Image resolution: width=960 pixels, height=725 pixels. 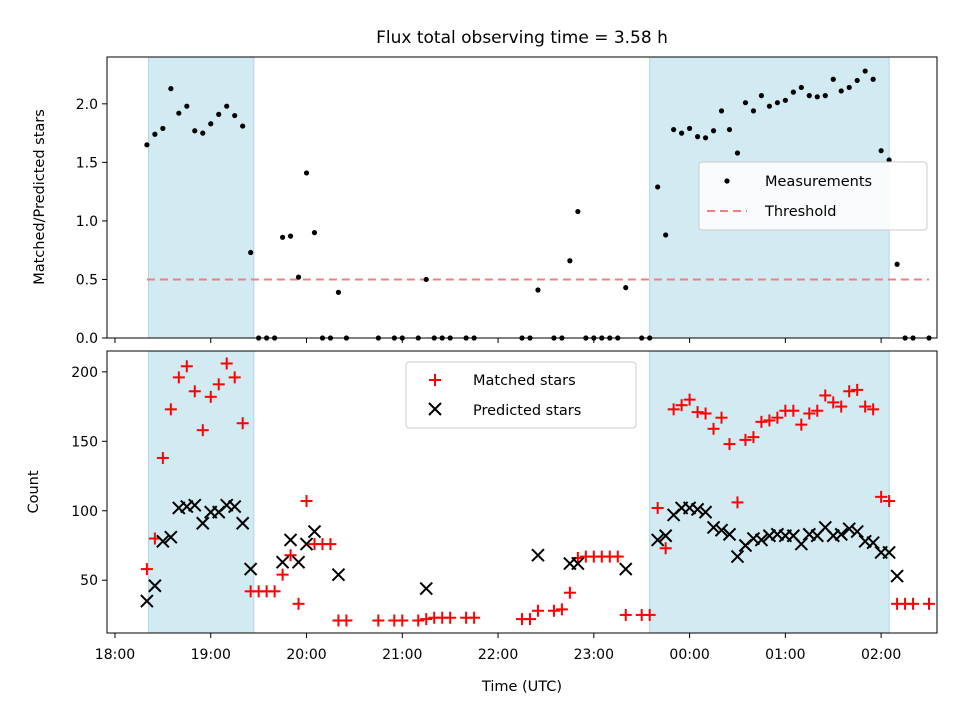 I want to click on legend-measurements-label: Measurements, so click(x=818, y=182).